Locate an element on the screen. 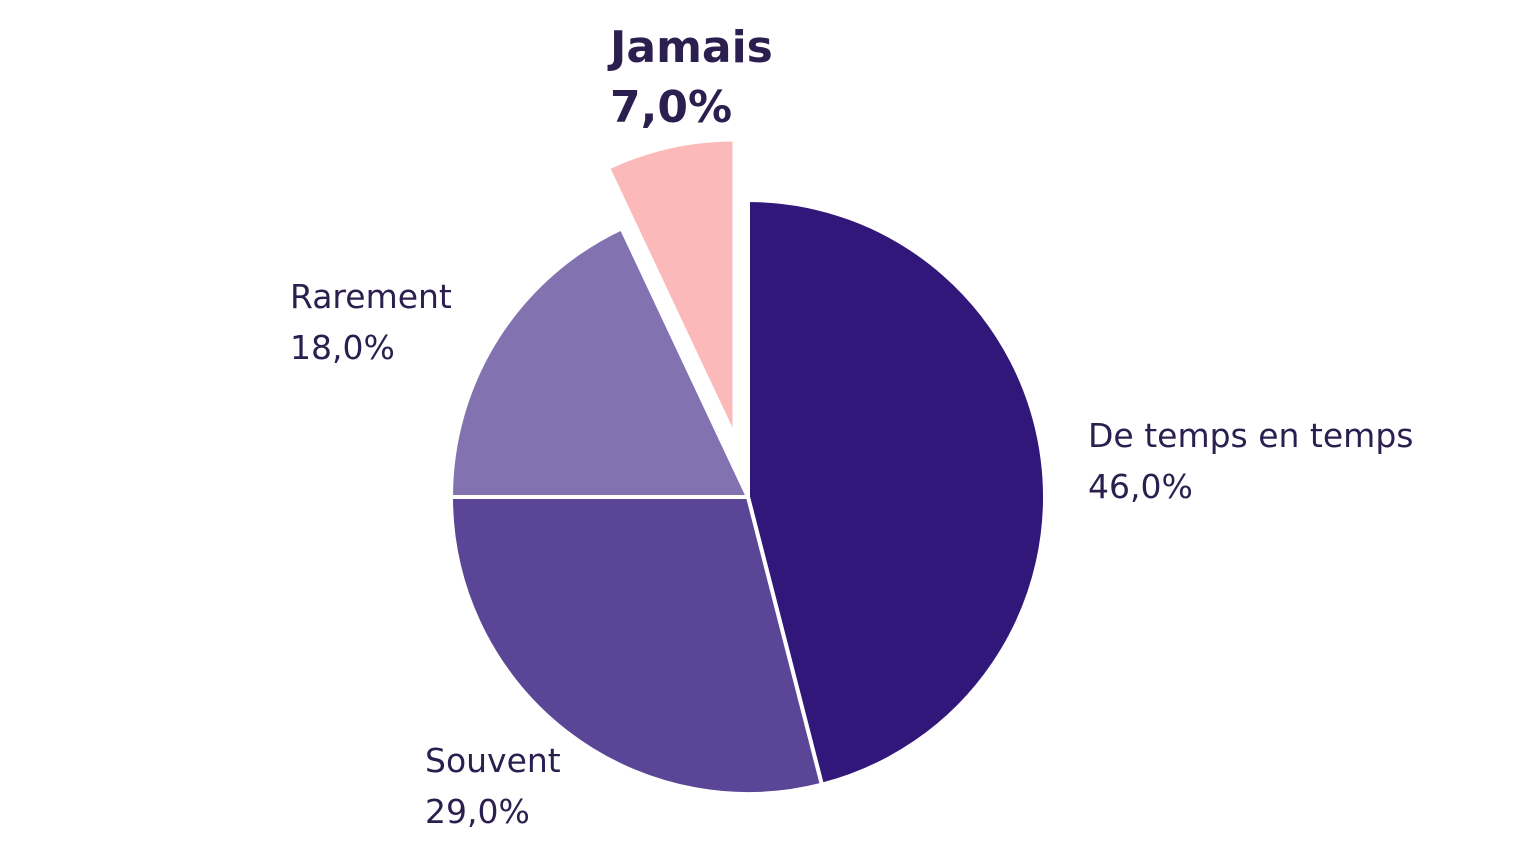 The height and width of the screenshot is (860, 1536). slice-value: 46,0% is located at coordinates (1140, 486).